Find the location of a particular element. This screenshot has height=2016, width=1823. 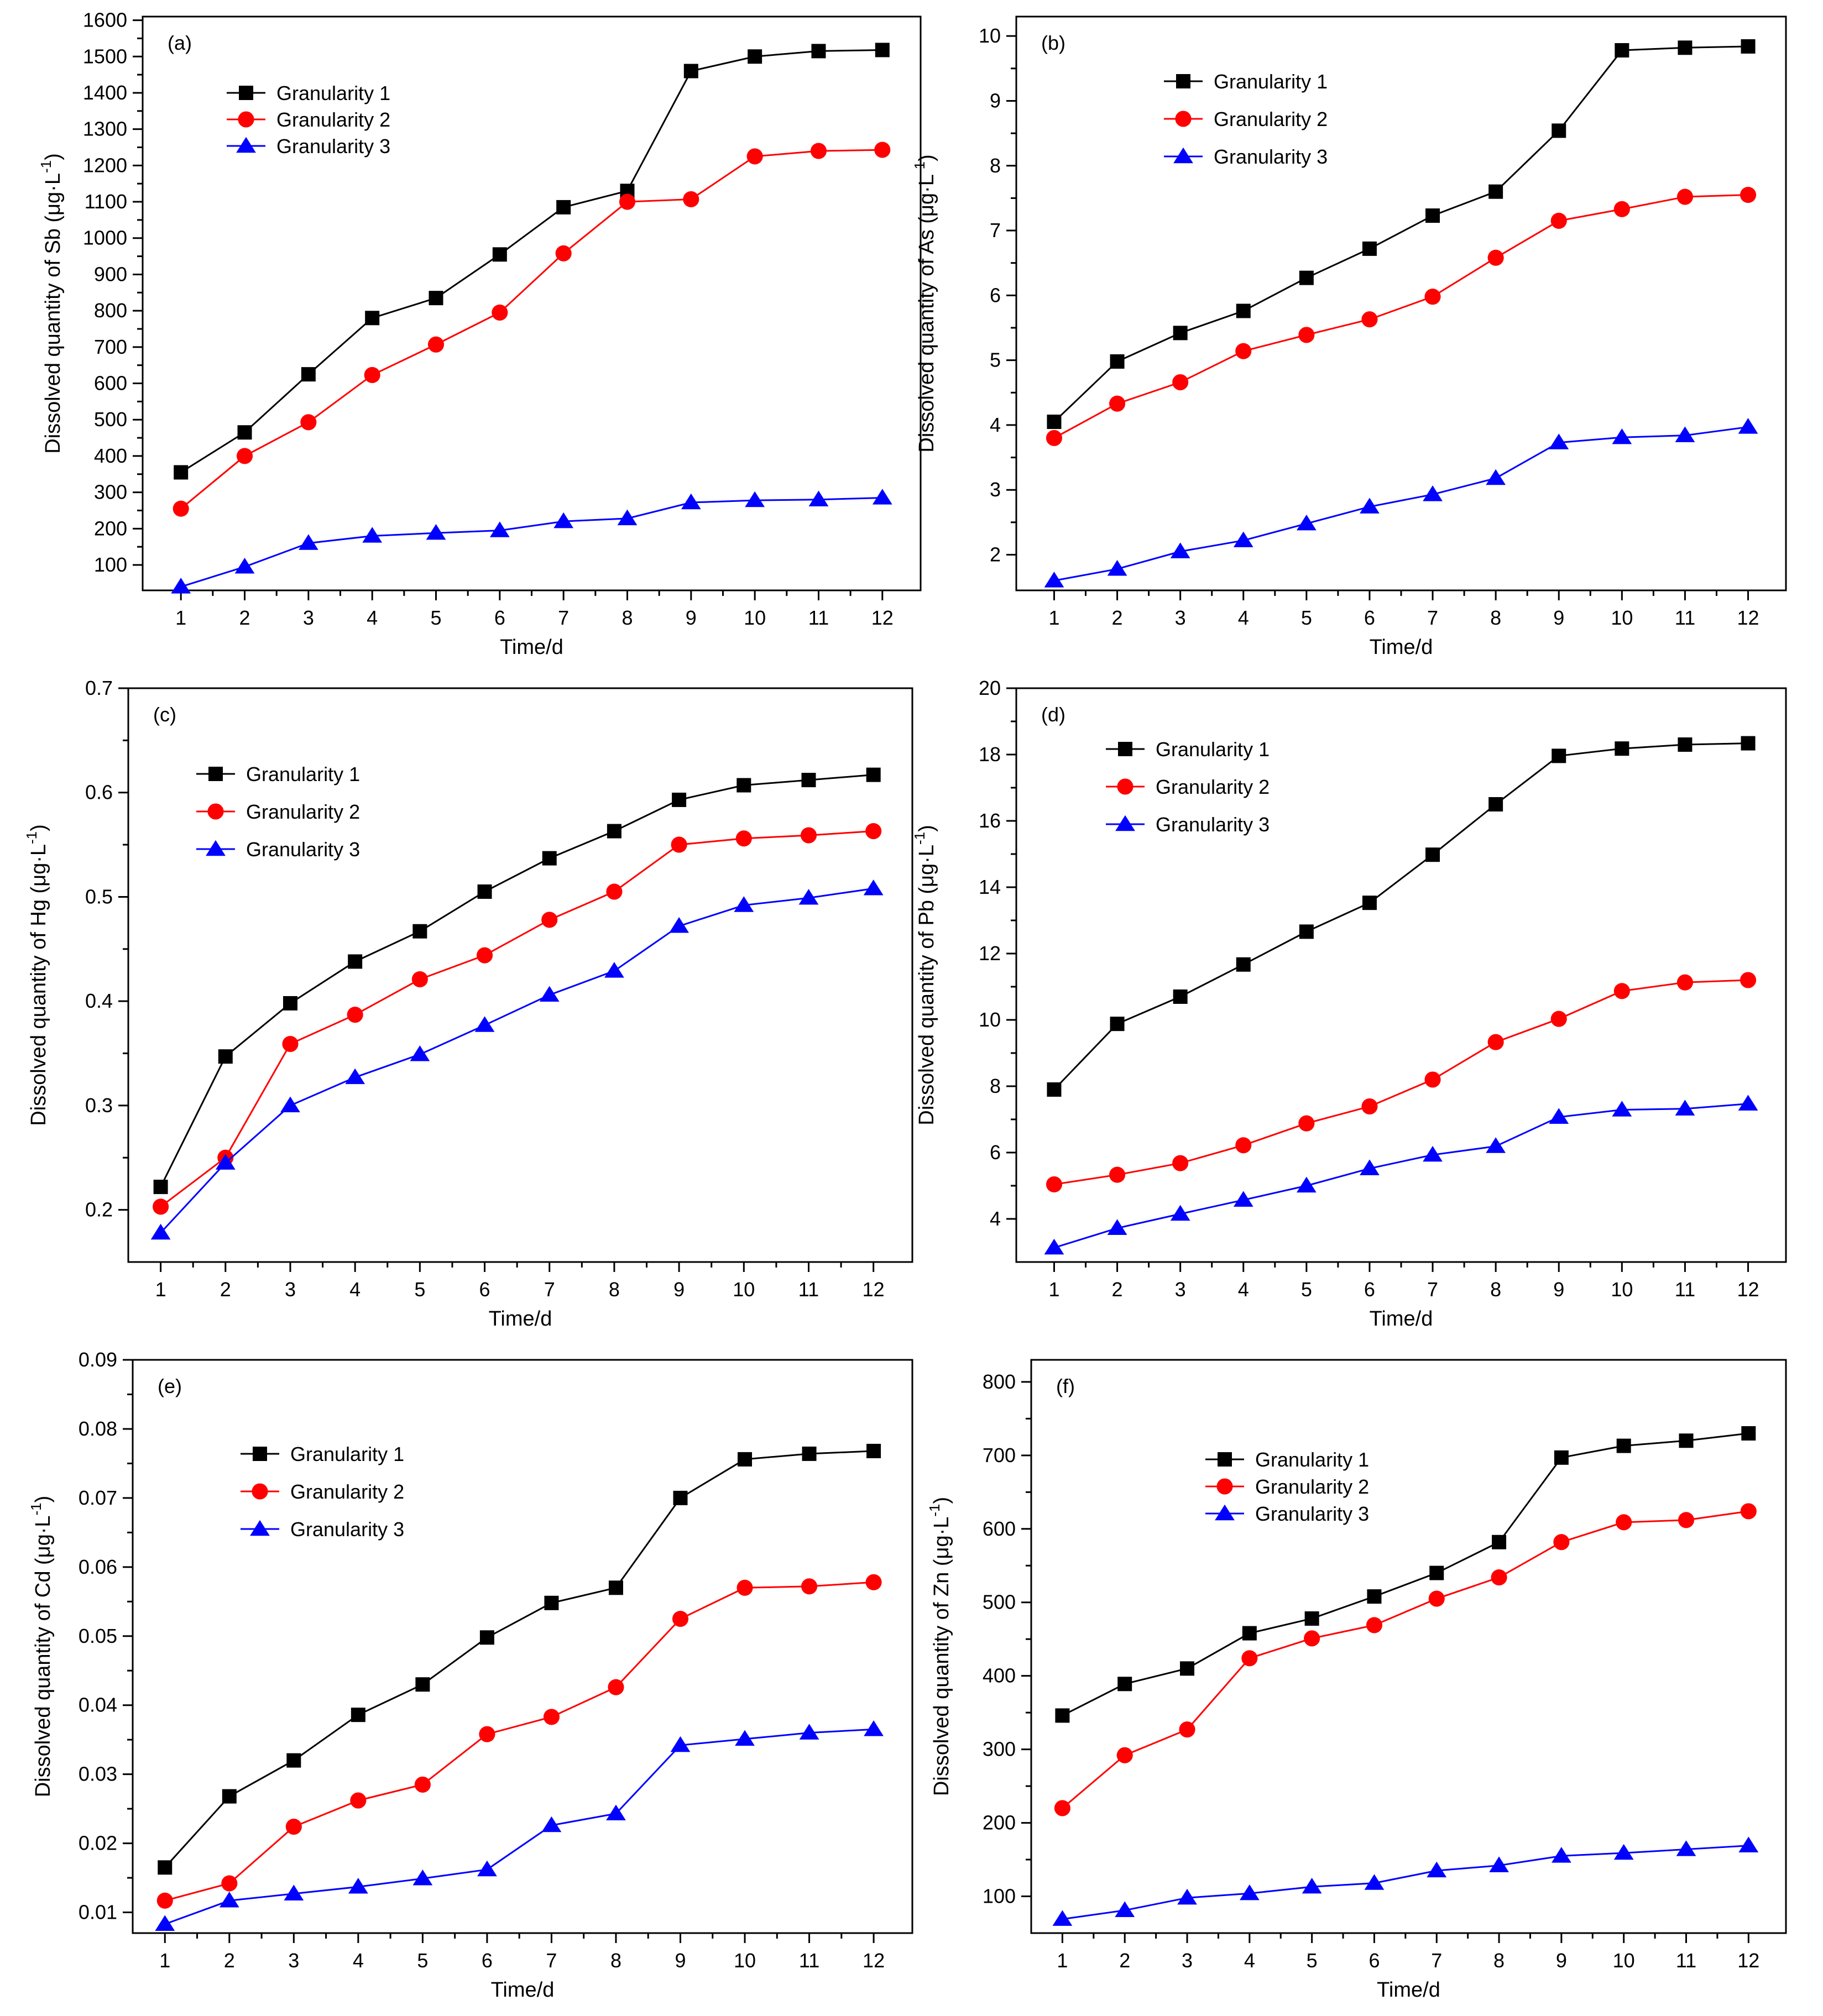

legend-label: Granularity 3 is located at coordinates (1312, 1513).